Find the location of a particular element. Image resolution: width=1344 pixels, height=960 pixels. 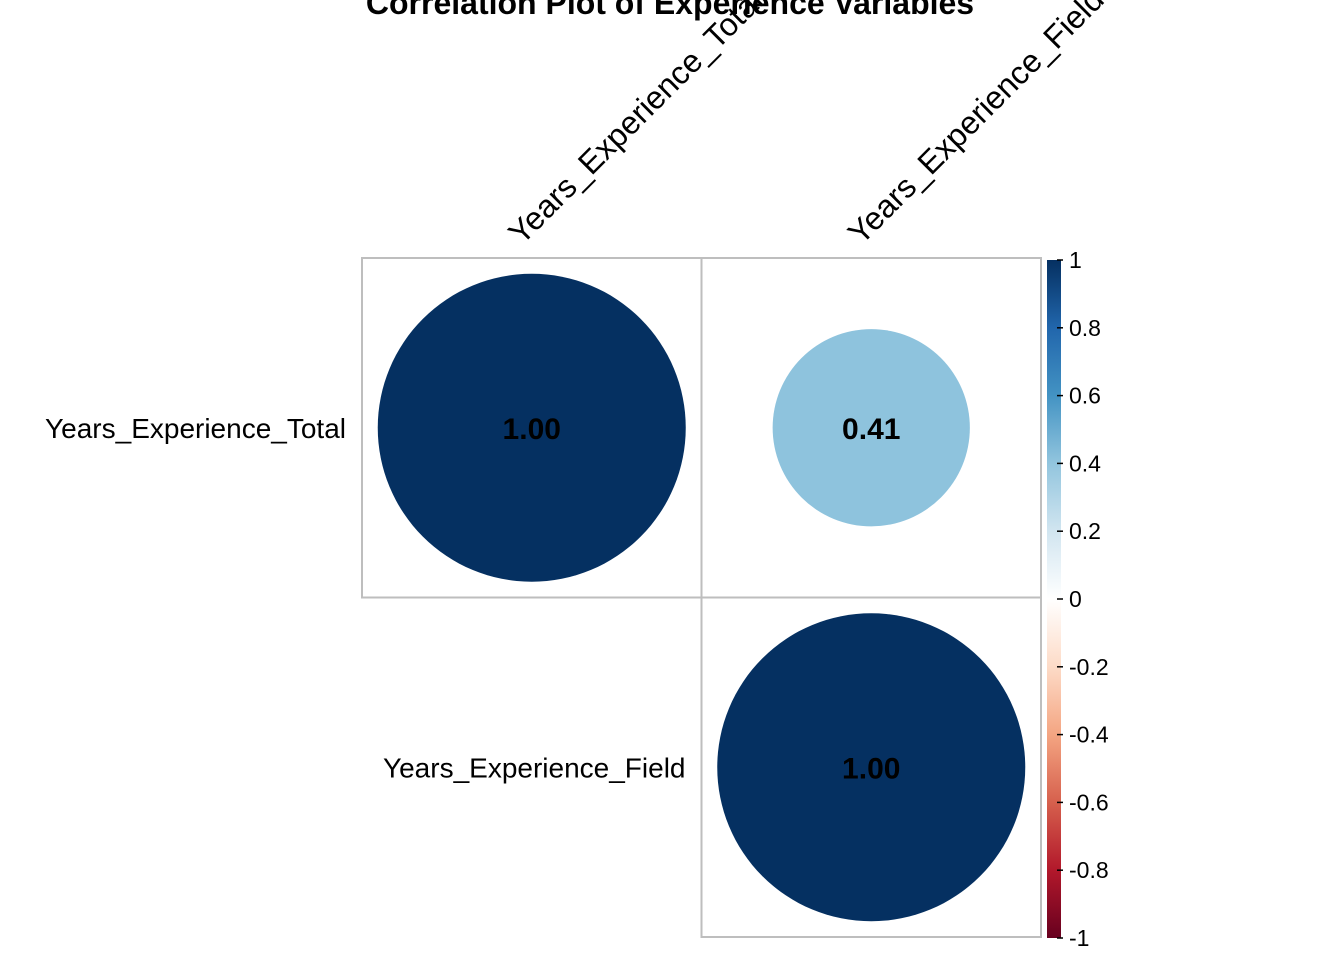

chart-title: Correlation Plot of Experience Variables is located at coordinates (670, 10).